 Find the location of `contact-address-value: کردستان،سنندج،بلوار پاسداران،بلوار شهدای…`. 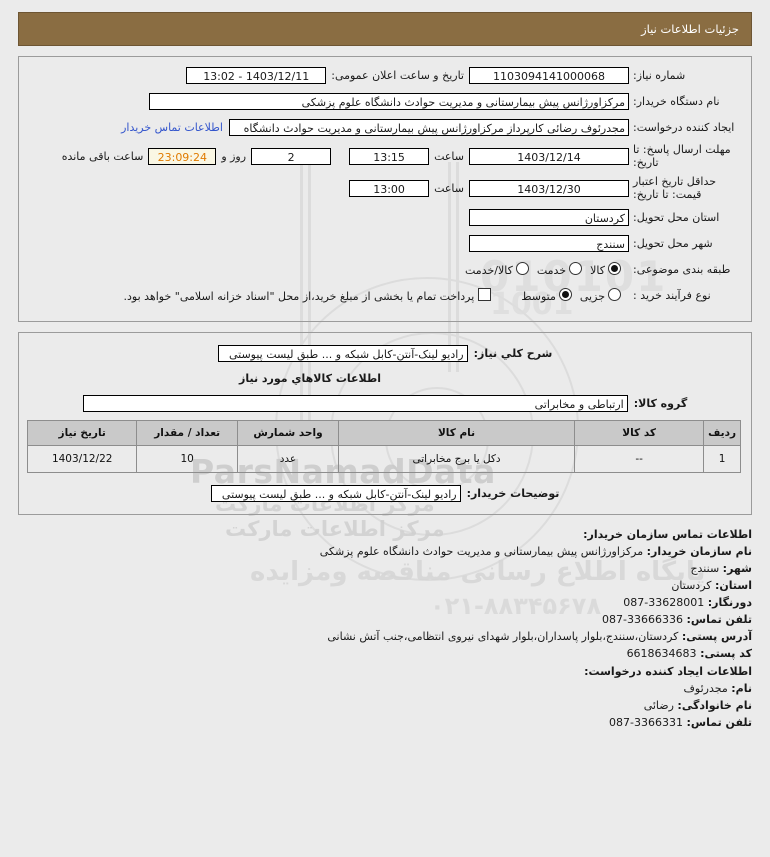

contact-address-value: کردستان،سنندج،بلوار پاسداران،بلوار شهدای… is located at coordinates (503, 636).